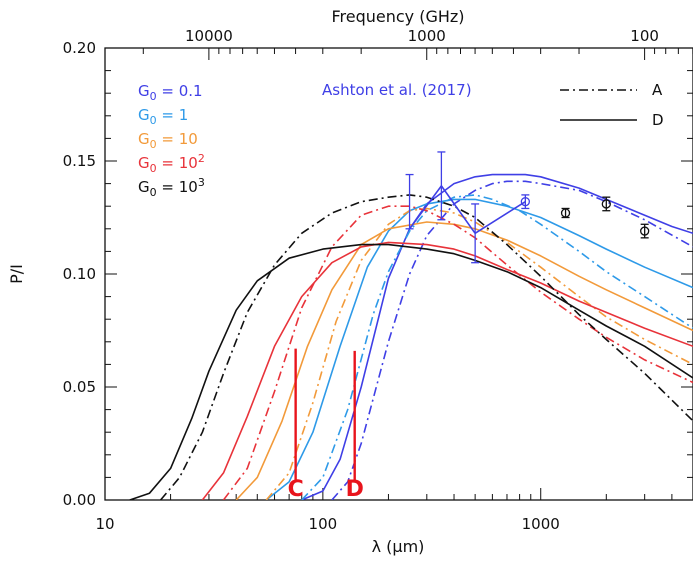 The height and width of the screenshot is (564, 693). Describe the element at coordinates (79, 274) in the screenshot. I see `y-tick-label: 0.10` at that location.